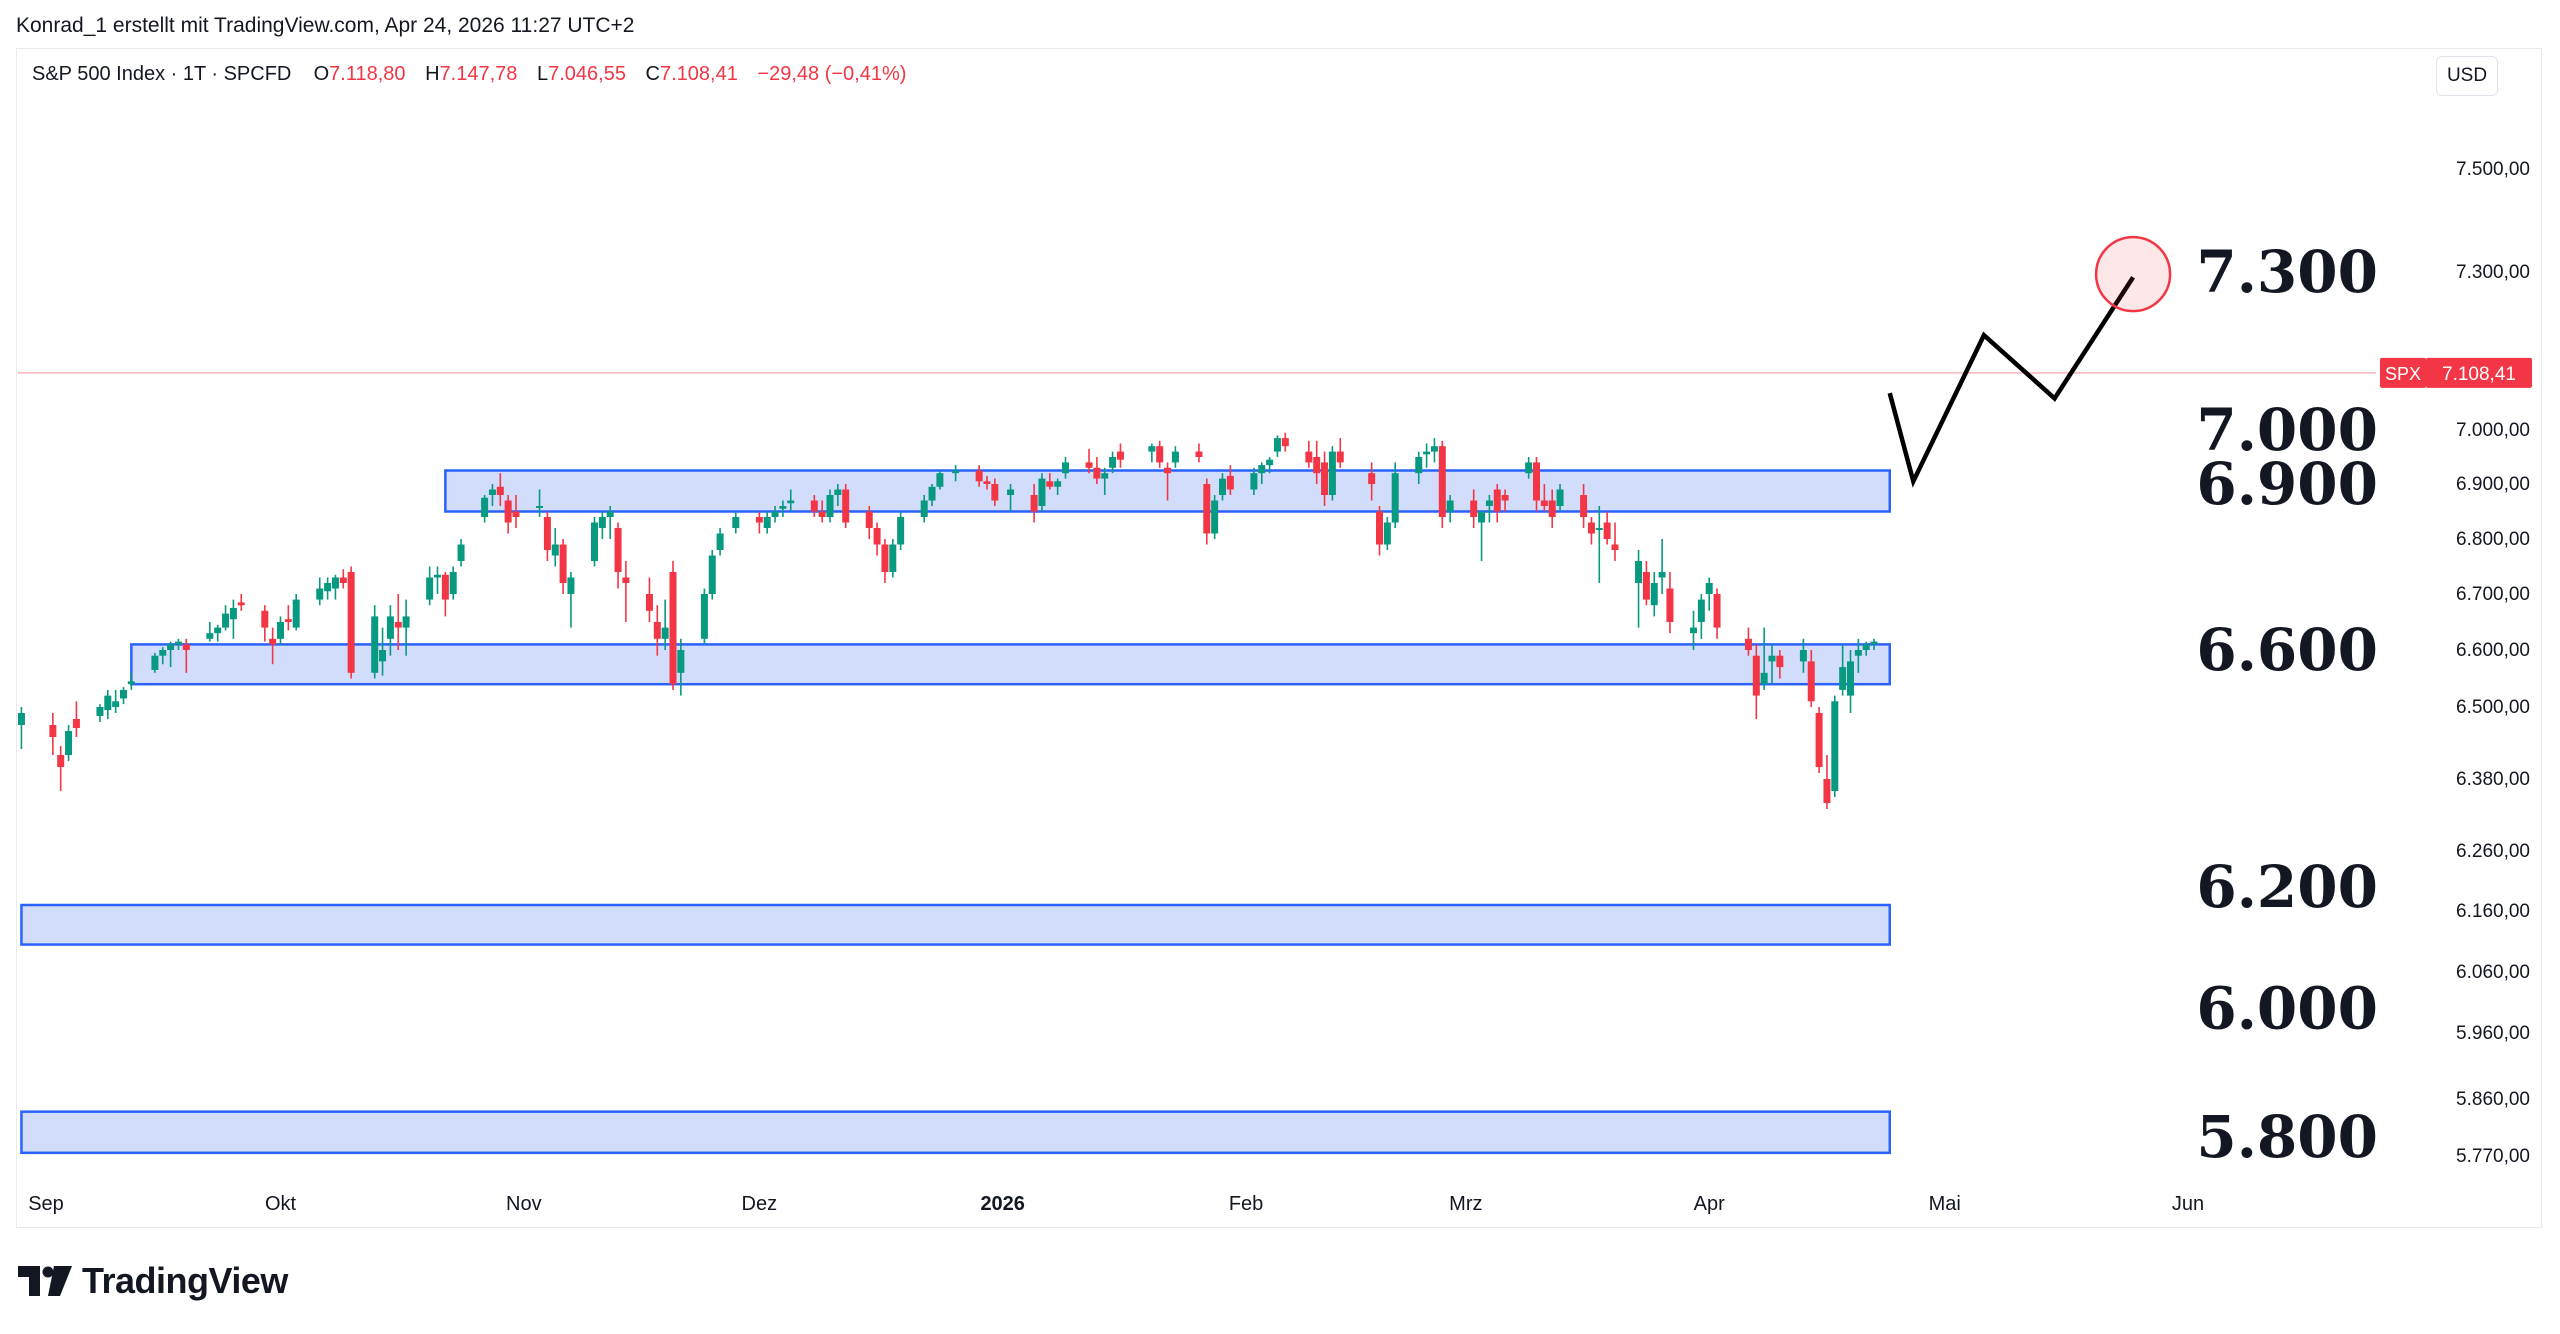 The width and height of the screenshot is (2560, 1334). I want to click on open-value: 7.118,80, so click(367, 74).